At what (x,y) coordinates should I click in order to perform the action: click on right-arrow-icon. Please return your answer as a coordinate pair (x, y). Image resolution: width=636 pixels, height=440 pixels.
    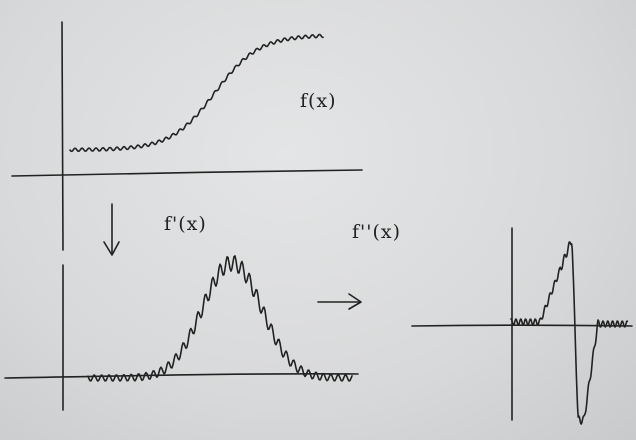
    Looking at the image, I should click on (339, 301).